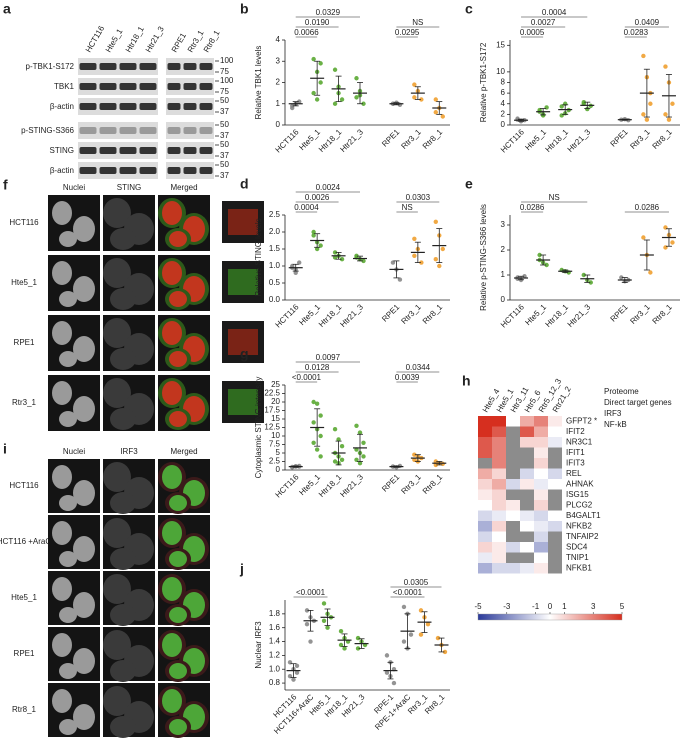 The height and width of the screenshot is (742, 685). What do you see at coordinates (224, 144) in the screenshot?
I see `marker-label: 50` at bounding box center [224, 144].